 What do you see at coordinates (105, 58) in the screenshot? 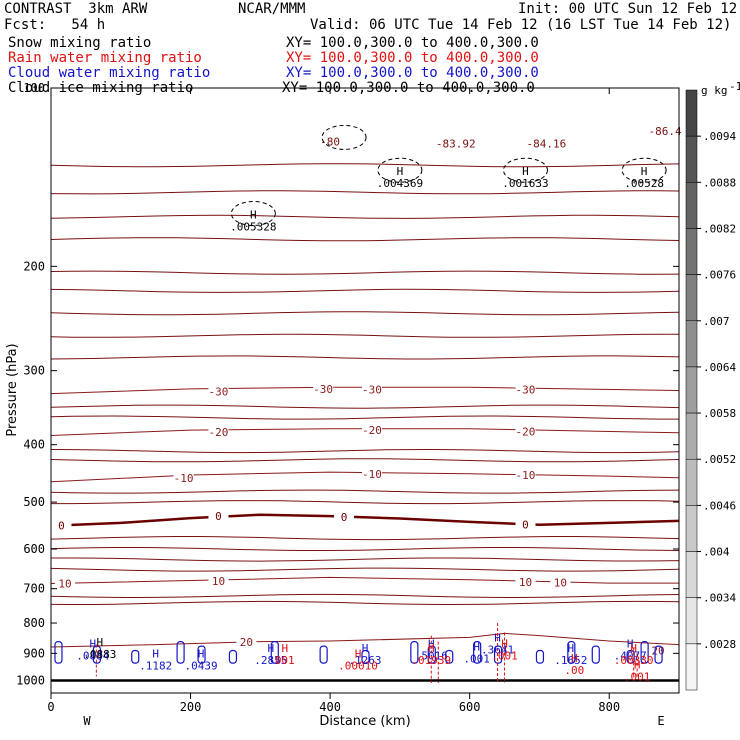
I see `field-name-rain: Rain water mixing ratio` at bounding box center [105, 58].